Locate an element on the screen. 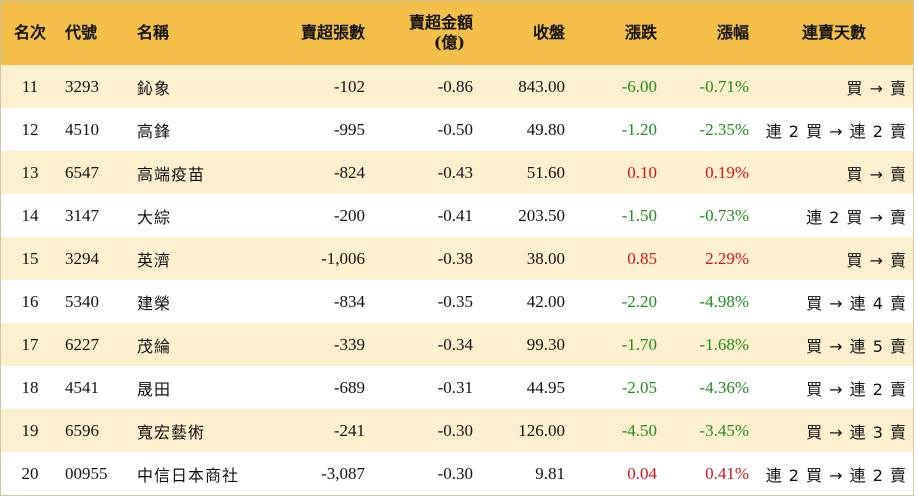 The width and height of the screenshot is (914, 496). cell-change: -4.50 is located at coordinates (639, 430).